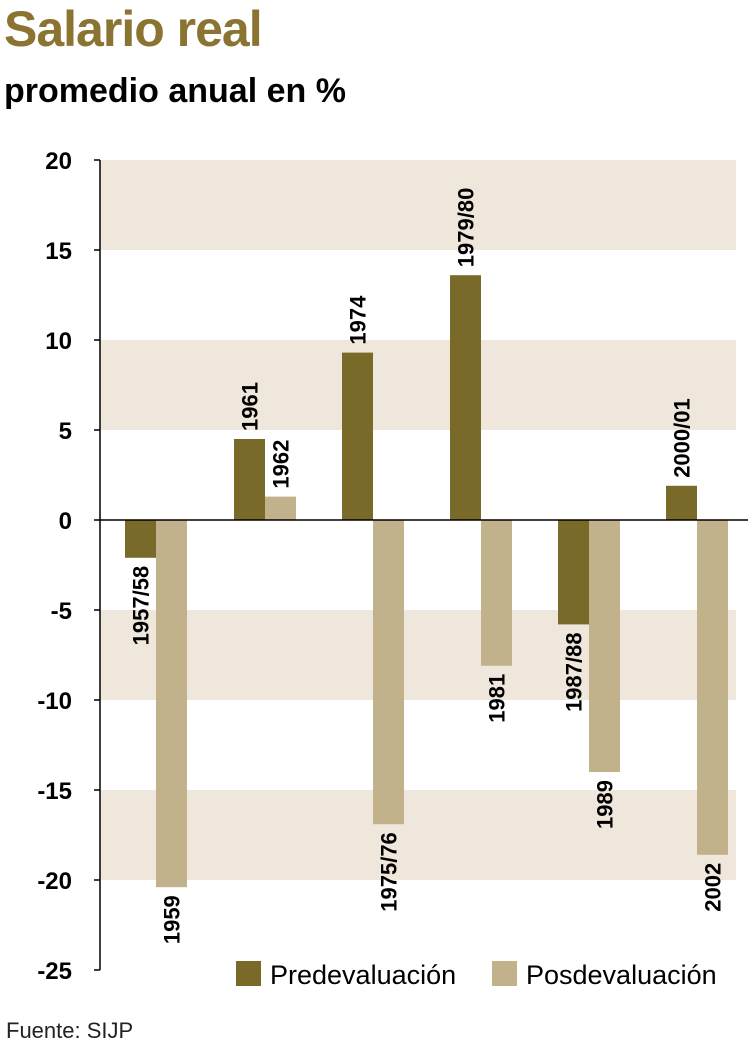  I want to click on bar-label: 1981, so click(497, 698).